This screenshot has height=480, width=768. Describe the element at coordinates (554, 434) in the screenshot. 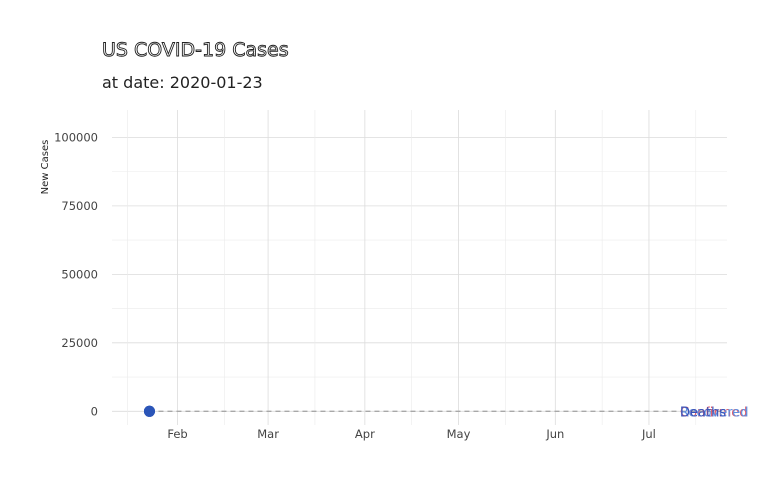

I see `x-tick-label: Jun` at that location.